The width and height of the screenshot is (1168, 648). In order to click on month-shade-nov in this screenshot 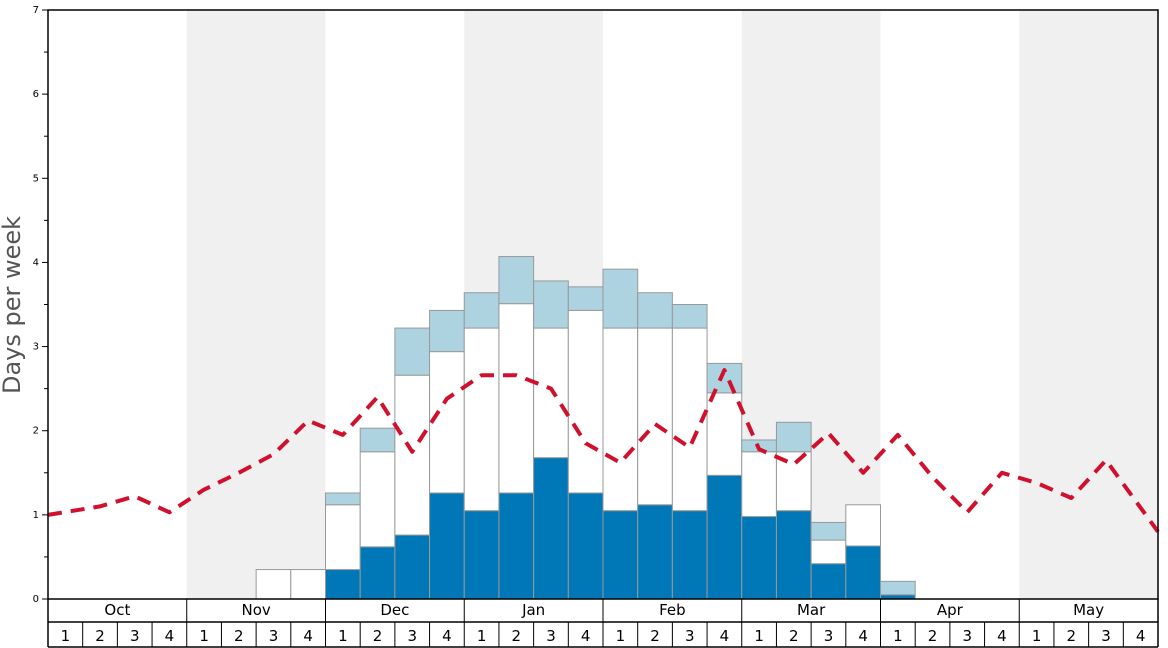, I will do `click(256, 304)`.